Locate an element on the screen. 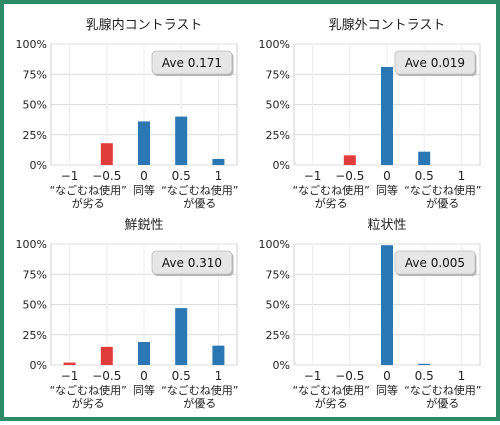  ave-badge-text: Ave 0.171 is located at coordinates (192, 63).